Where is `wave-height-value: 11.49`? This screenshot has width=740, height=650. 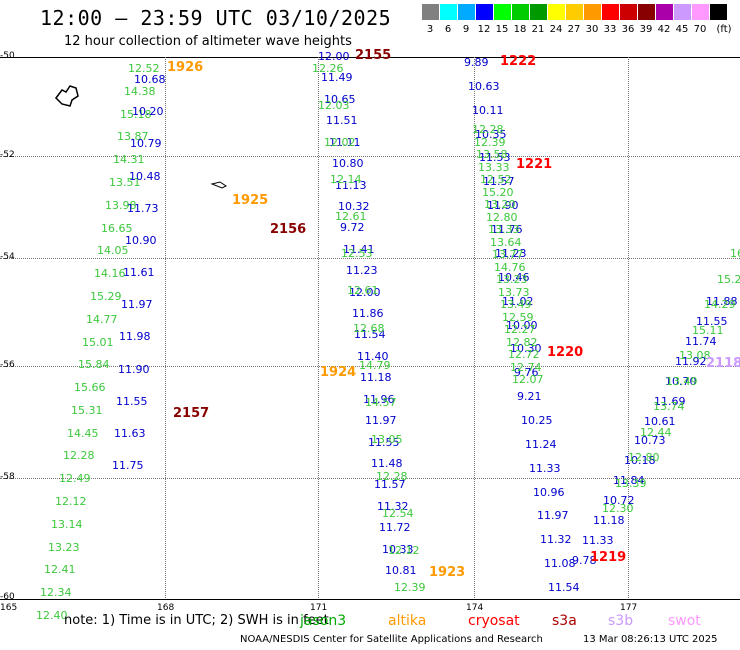 wave-height-value: 11.49 is located at coordinates (337, 77).